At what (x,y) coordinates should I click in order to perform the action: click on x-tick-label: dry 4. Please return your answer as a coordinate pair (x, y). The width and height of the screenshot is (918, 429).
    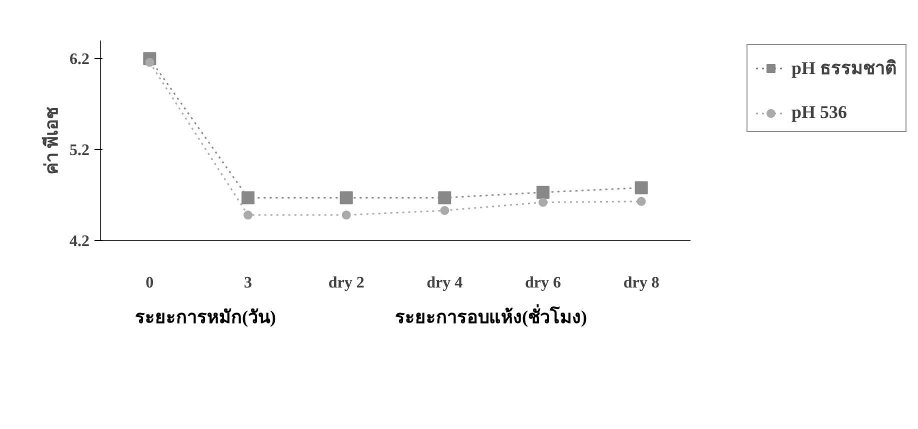
    Looking at the image, I should click on (444, 283).